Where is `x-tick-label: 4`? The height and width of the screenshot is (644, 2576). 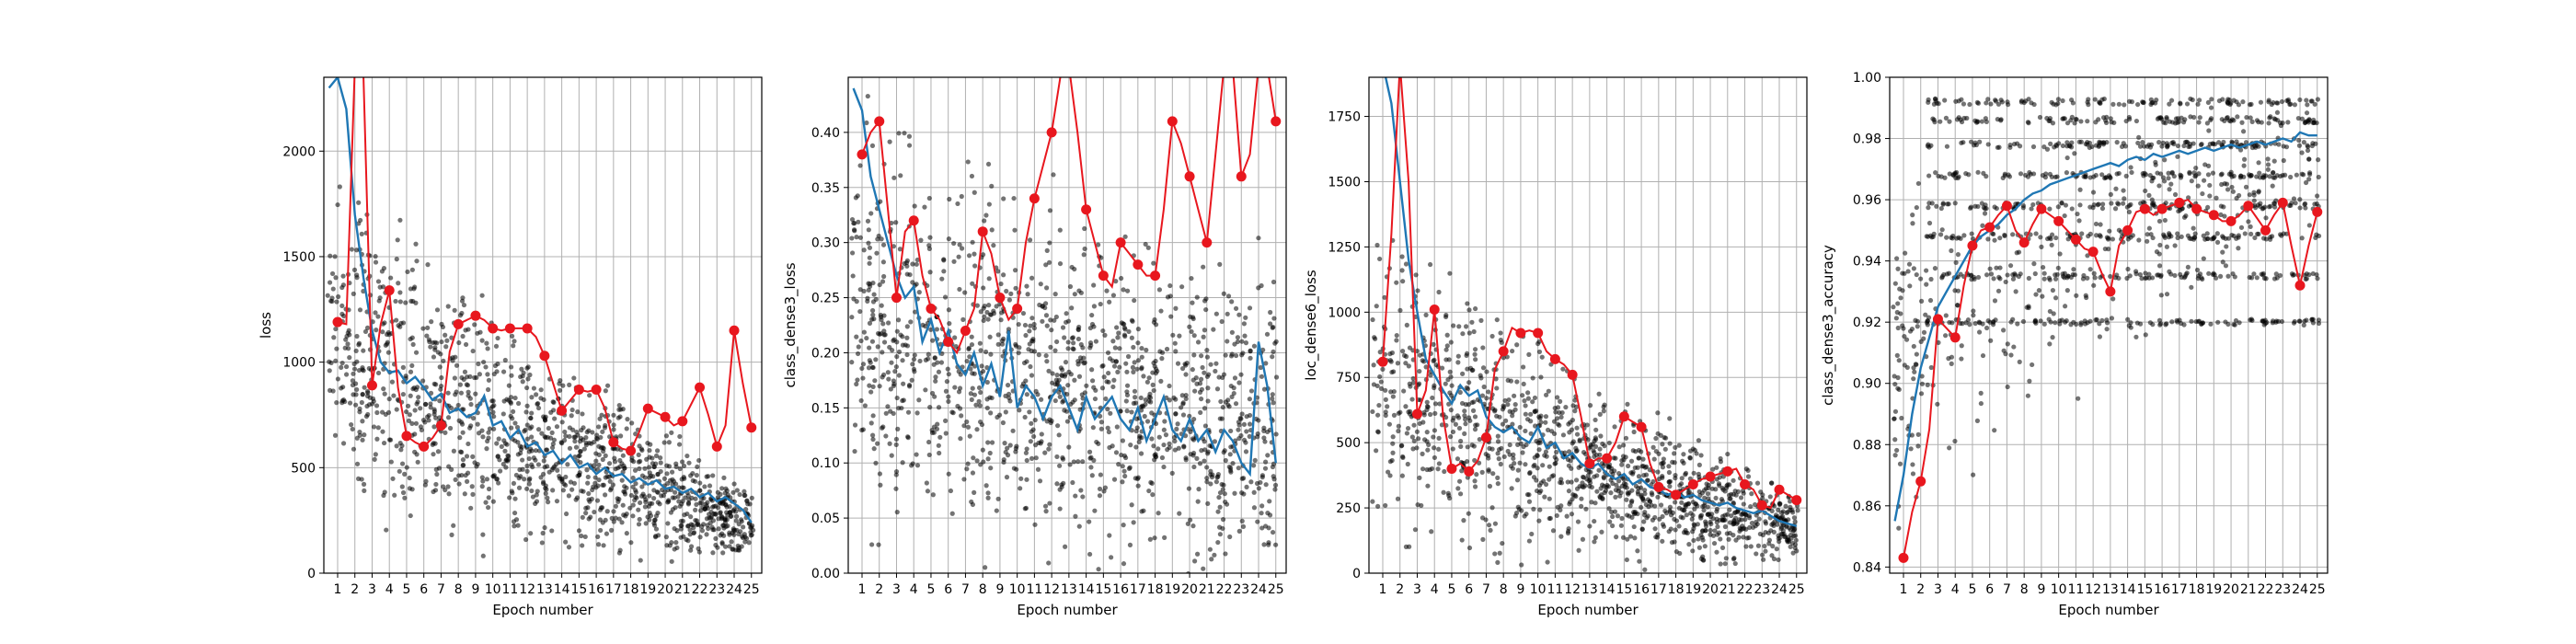 x-tick-label: 4 is located at coordinates (914, 589).